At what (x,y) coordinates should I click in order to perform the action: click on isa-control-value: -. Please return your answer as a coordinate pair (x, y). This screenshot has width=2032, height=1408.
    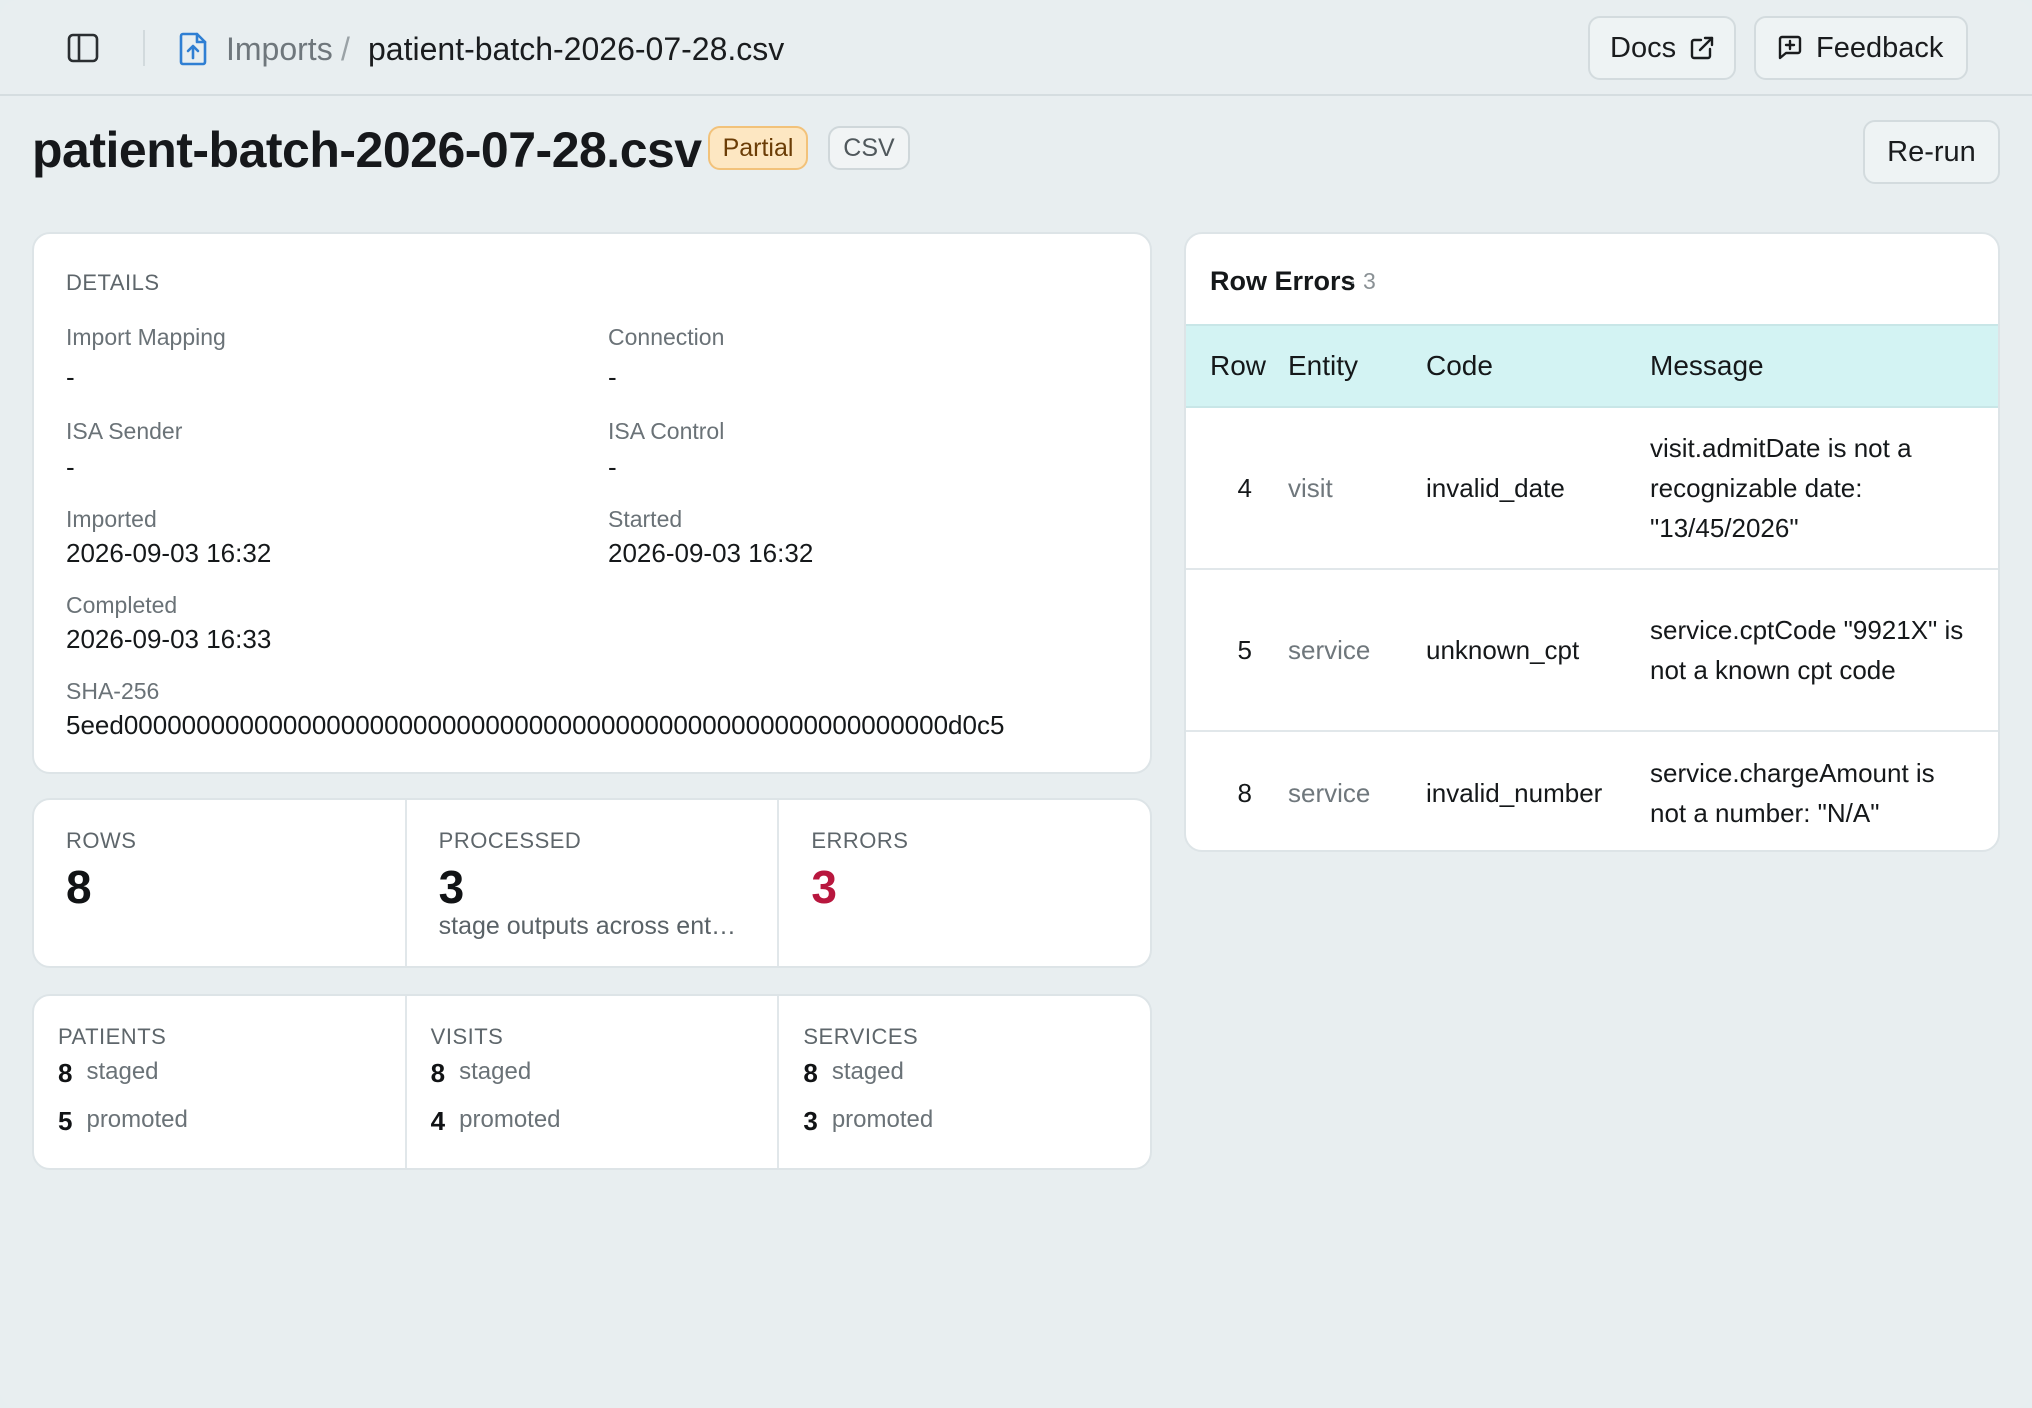
    Looking at the image, I should click on (612, 467).